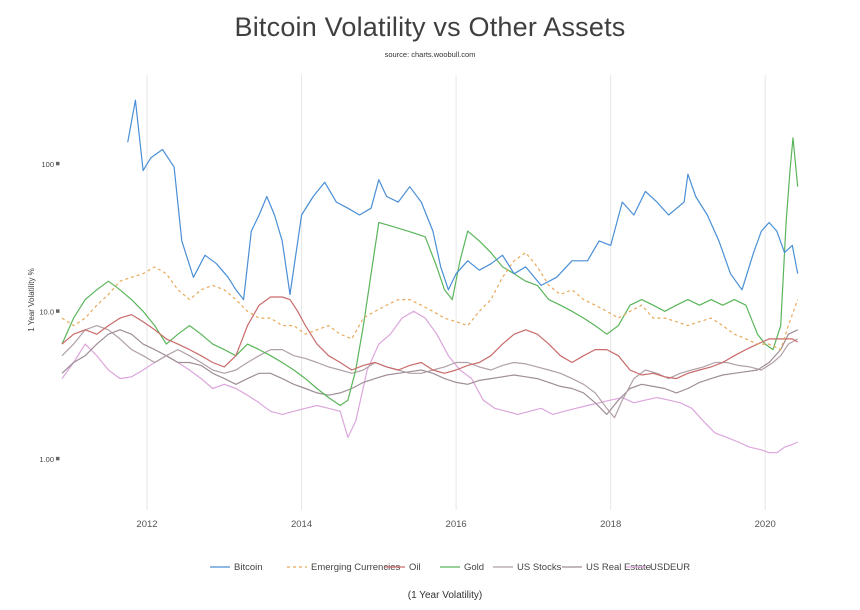  Describe the element at coordinates (248, 567) in the screenshot. I see `legend-label: Bitcoin` at that location.